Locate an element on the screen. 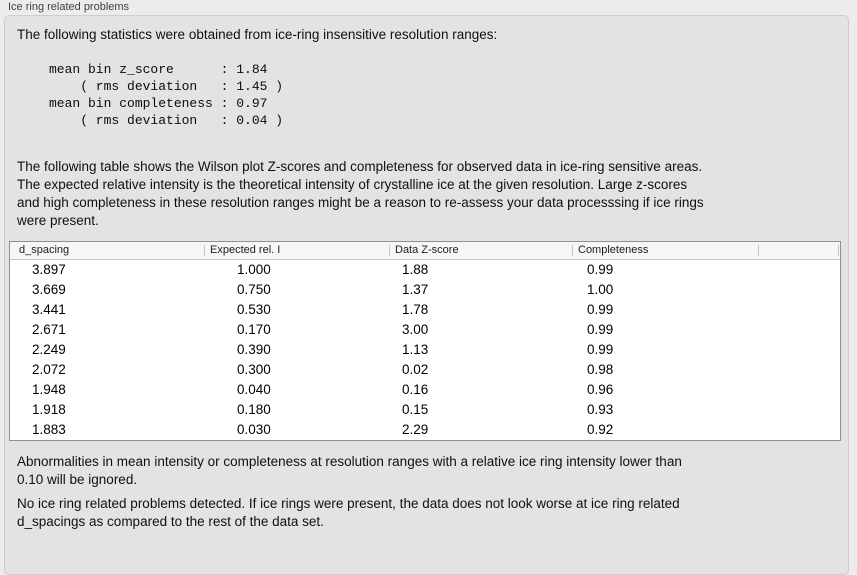 The height and width of the screenshot is (575, 857). table-row: 2.249 0.390 1.13 0.99 is located at coordinates (425, 350).